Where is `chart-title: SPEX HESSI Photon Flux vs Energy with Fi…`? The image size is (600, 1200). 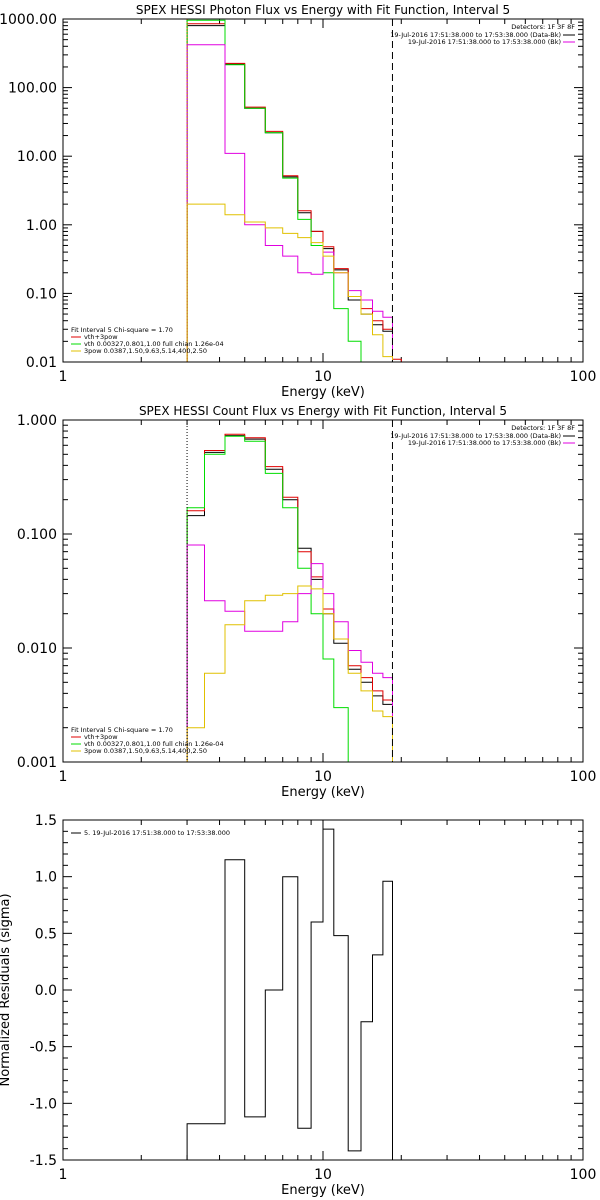 chart-title: SPEX HESSI Photon Flux vs Energy with Fi… is located at coordinates (323, 10).